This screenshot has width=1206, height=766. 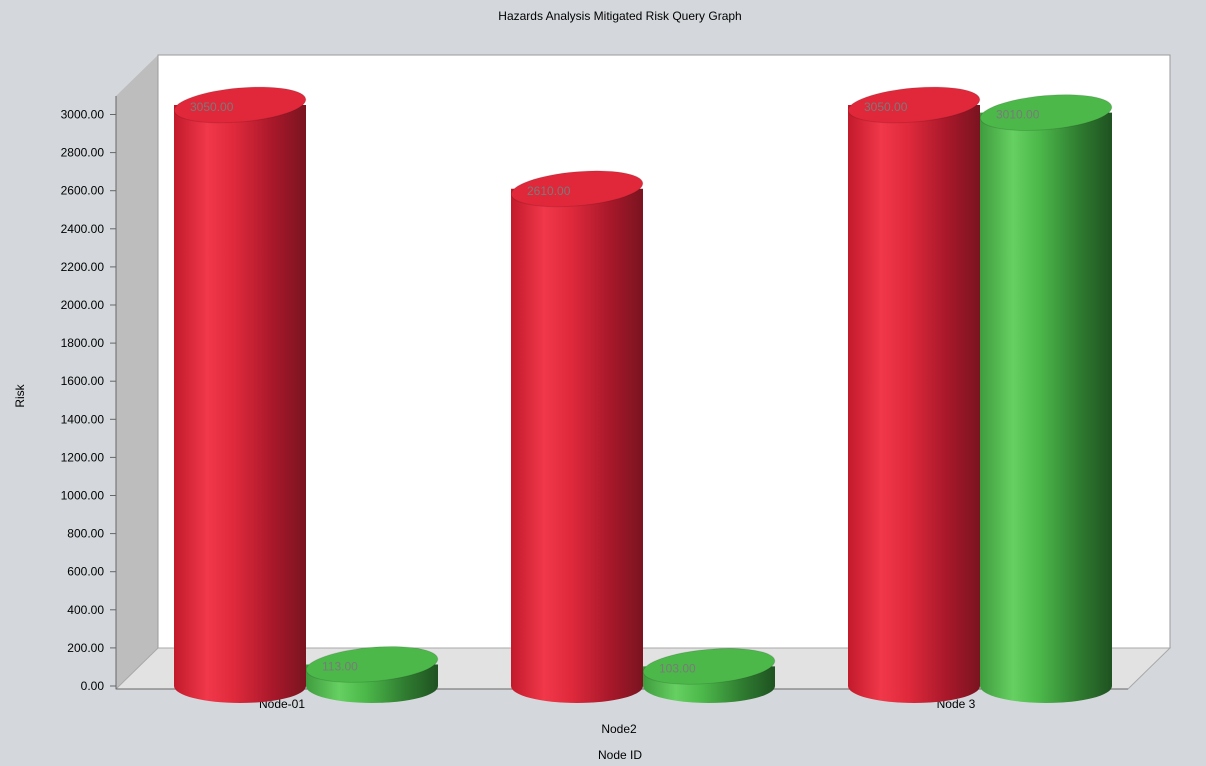 I want to click on data-label: 113.00, so click(x=340, y=666).